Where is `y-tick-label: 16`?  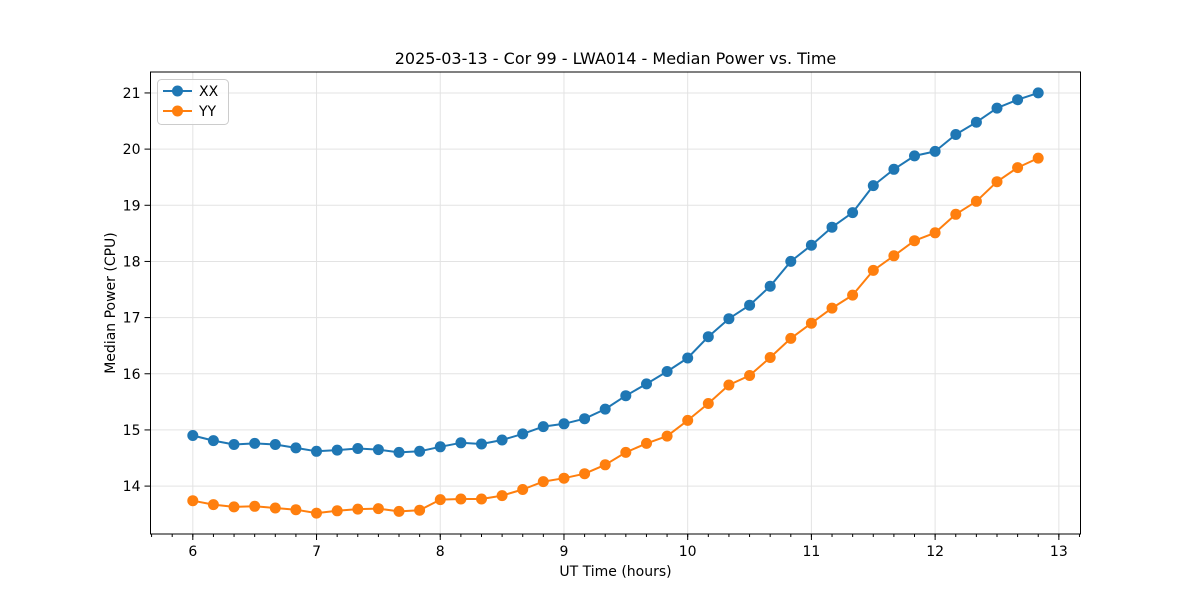 y-tick-label: 16 is located at coordinates (132, 375).